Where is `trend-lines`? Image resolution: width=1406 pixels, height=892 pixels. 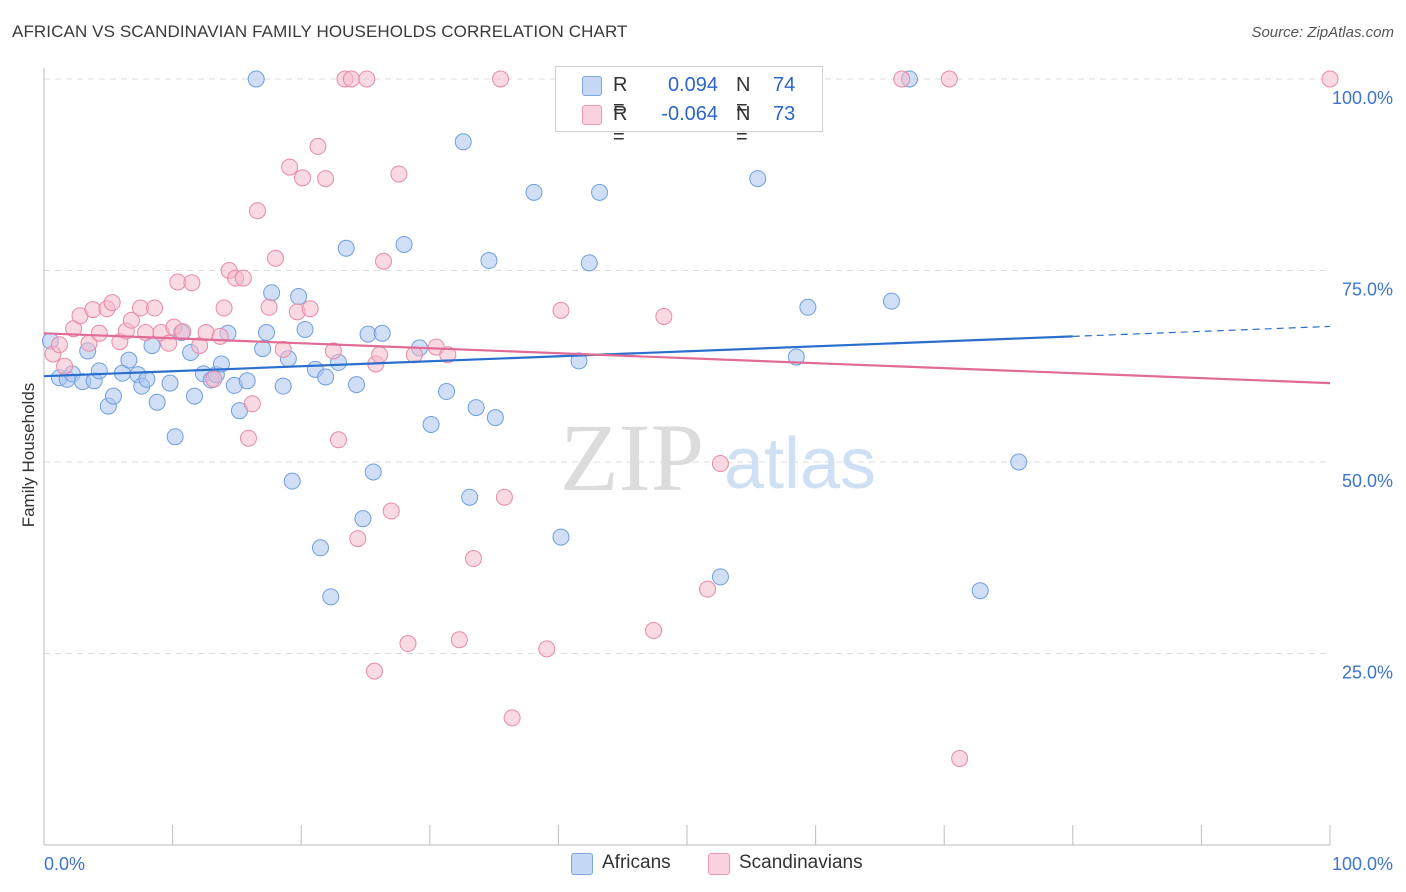
trend-lines is located at coordinates (687, 355).